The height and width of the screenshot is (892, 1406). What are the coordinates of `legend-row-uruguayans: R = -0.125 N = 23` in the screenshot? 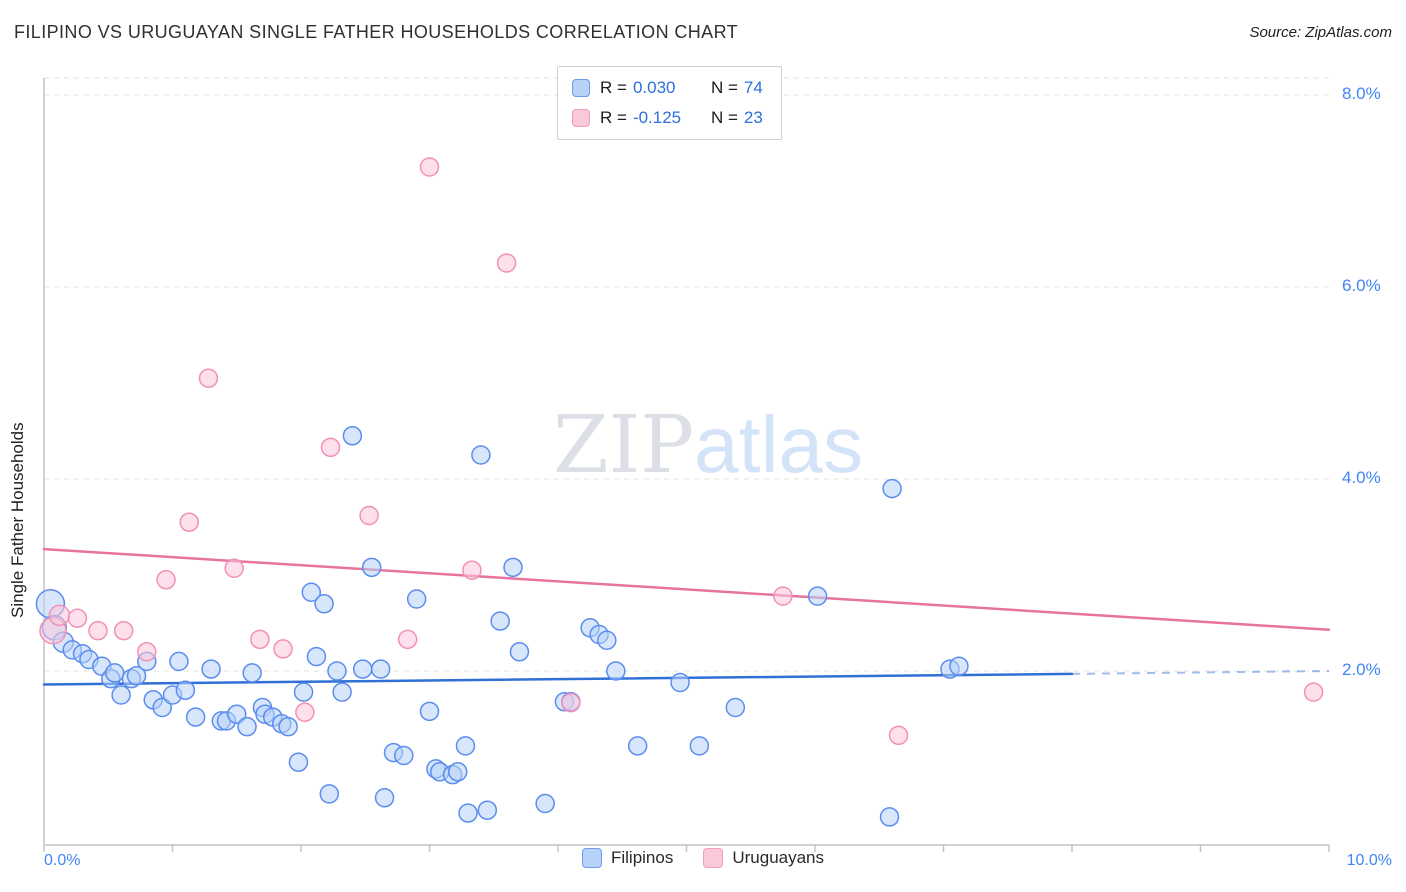 It's located at (667, 118).